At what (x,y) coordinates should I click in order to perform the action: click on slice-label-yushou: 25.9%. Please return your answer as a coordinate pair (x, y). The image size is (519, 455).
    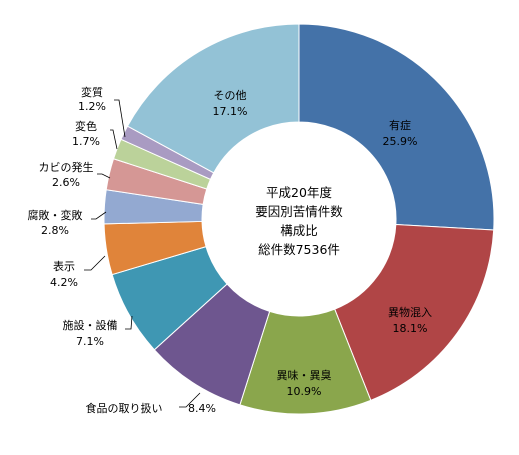
    Looking at the image, I should click on (400, 141).